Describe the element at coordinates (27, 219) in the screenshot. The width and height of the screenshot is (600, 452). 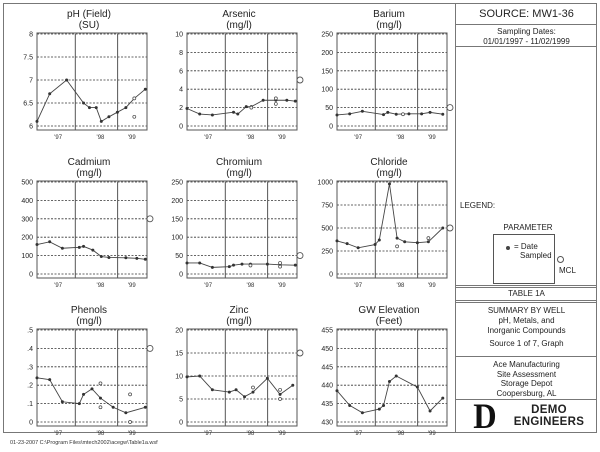
I see `y-tick-label: 300` at that location.